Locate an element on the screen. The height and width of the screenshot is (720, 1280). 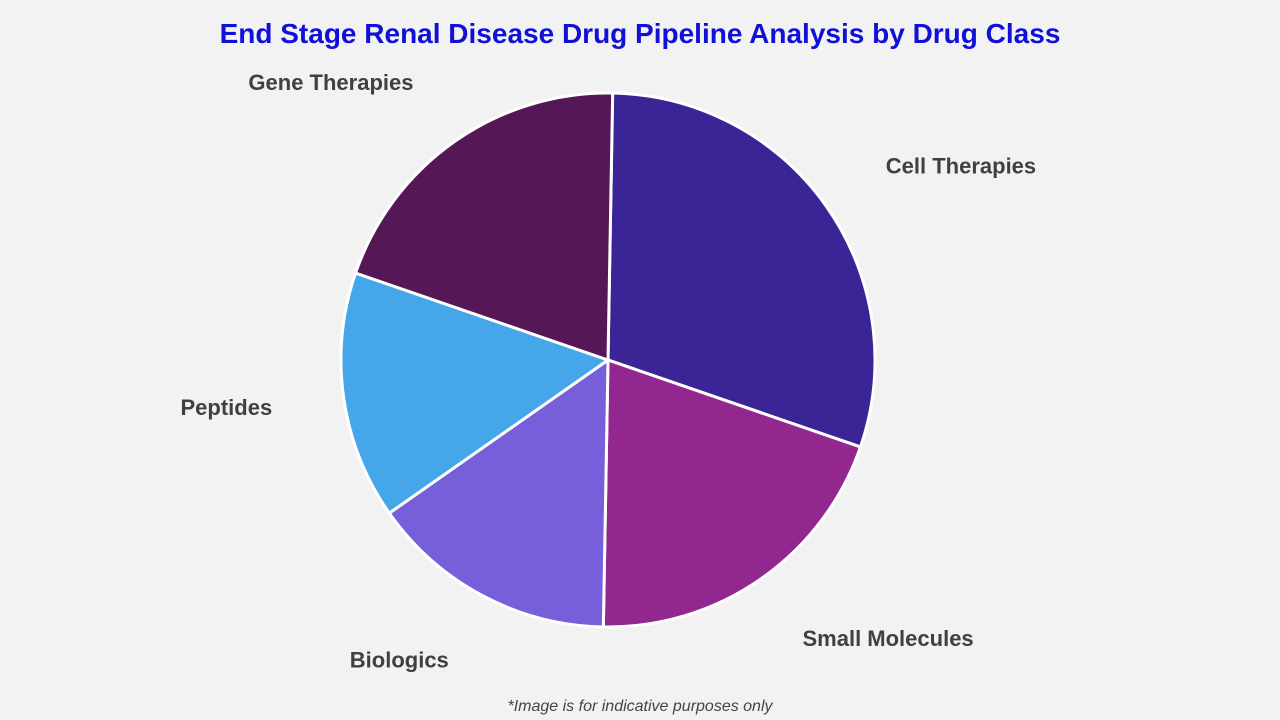
slice-label: Peptides is located at coordinates (227, 407).